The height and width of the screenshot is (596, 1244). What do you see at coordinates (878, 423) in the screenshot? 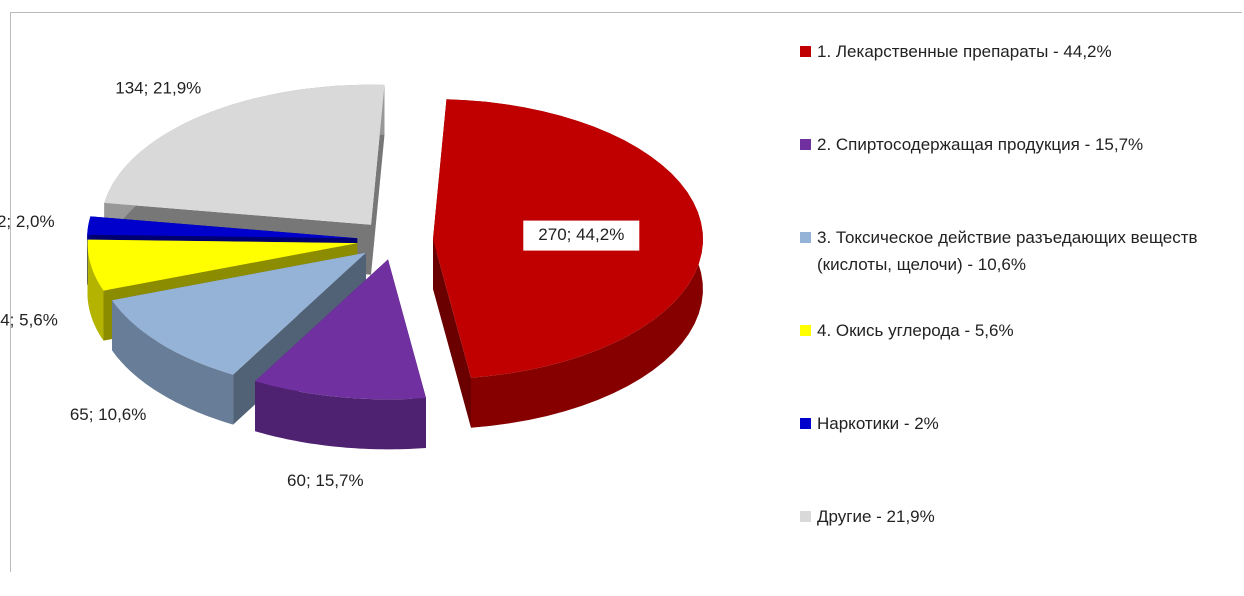
I see `legend-label: Наркотики - 2%` at bounding box center [878, 423].